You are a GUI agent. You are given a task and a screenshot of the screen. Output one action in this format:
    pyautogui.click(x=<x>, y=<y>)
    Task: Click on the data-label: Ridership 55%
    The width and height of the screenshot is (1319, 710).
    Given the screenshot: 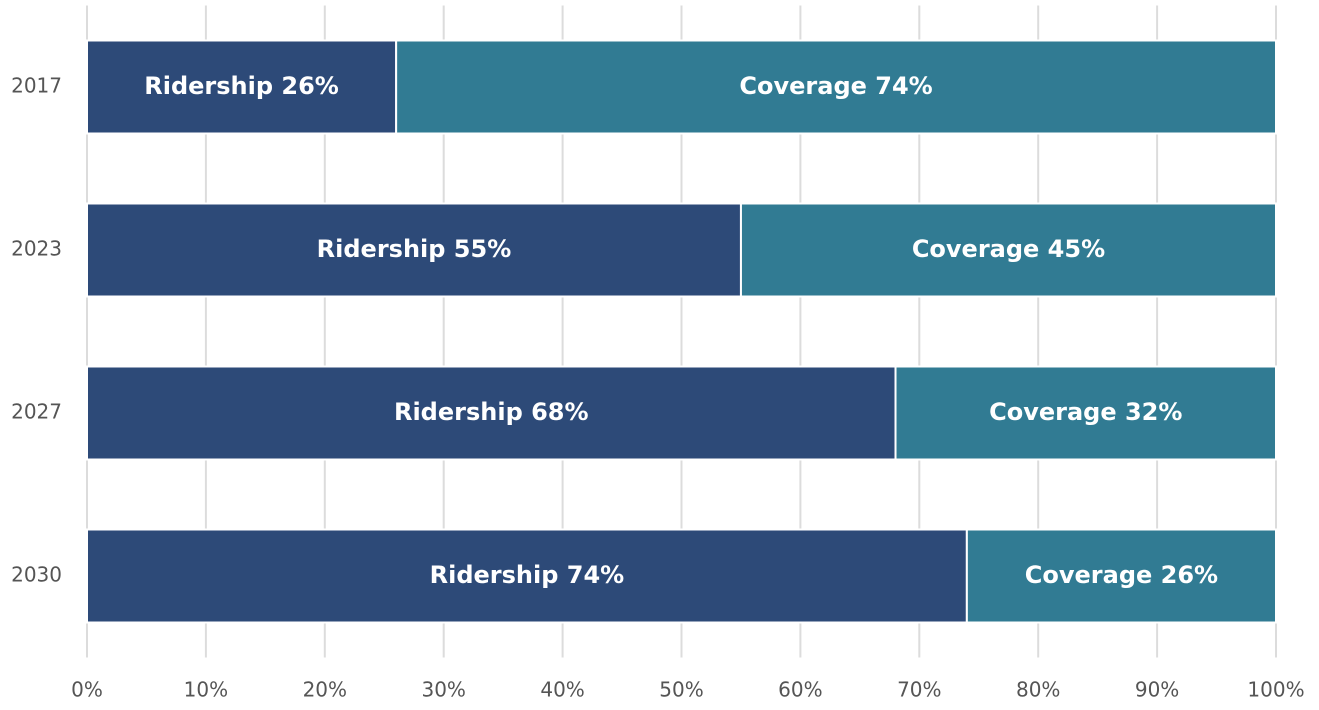 What is the action you would take?
    pyautogui.click(x=414, y=249)
    